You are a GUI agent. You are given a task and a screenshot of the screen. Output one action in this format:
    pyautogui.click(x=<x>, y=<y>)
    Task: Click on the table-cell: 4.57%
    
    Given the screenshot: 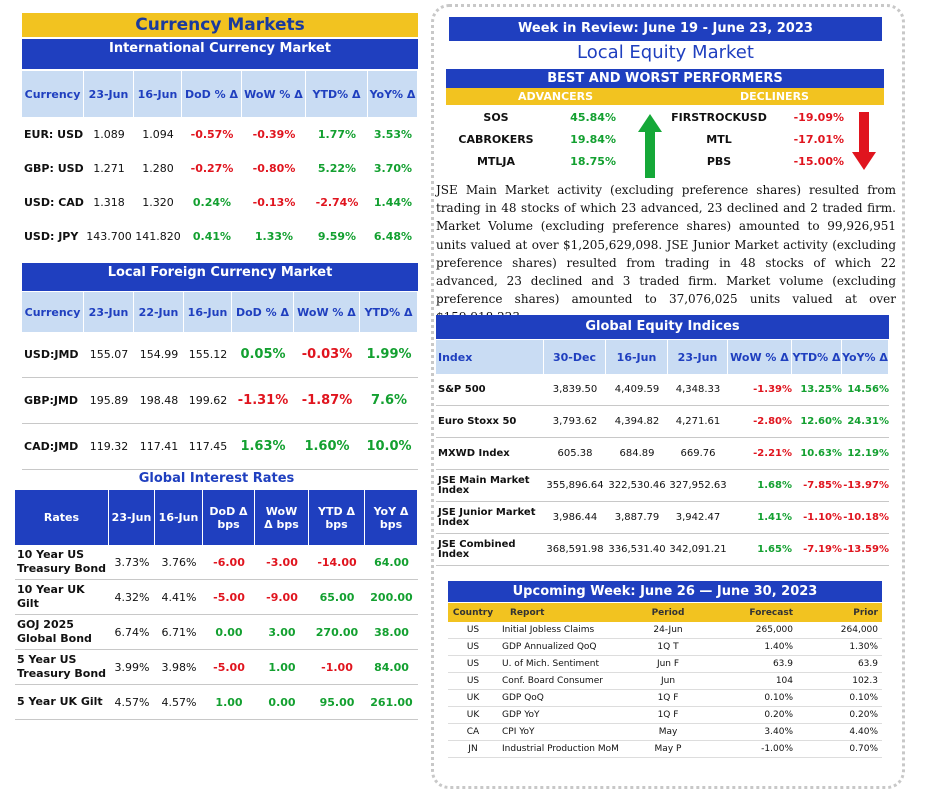 What is the action you would take?
    pyautogui.click(x=179, y=702)
    